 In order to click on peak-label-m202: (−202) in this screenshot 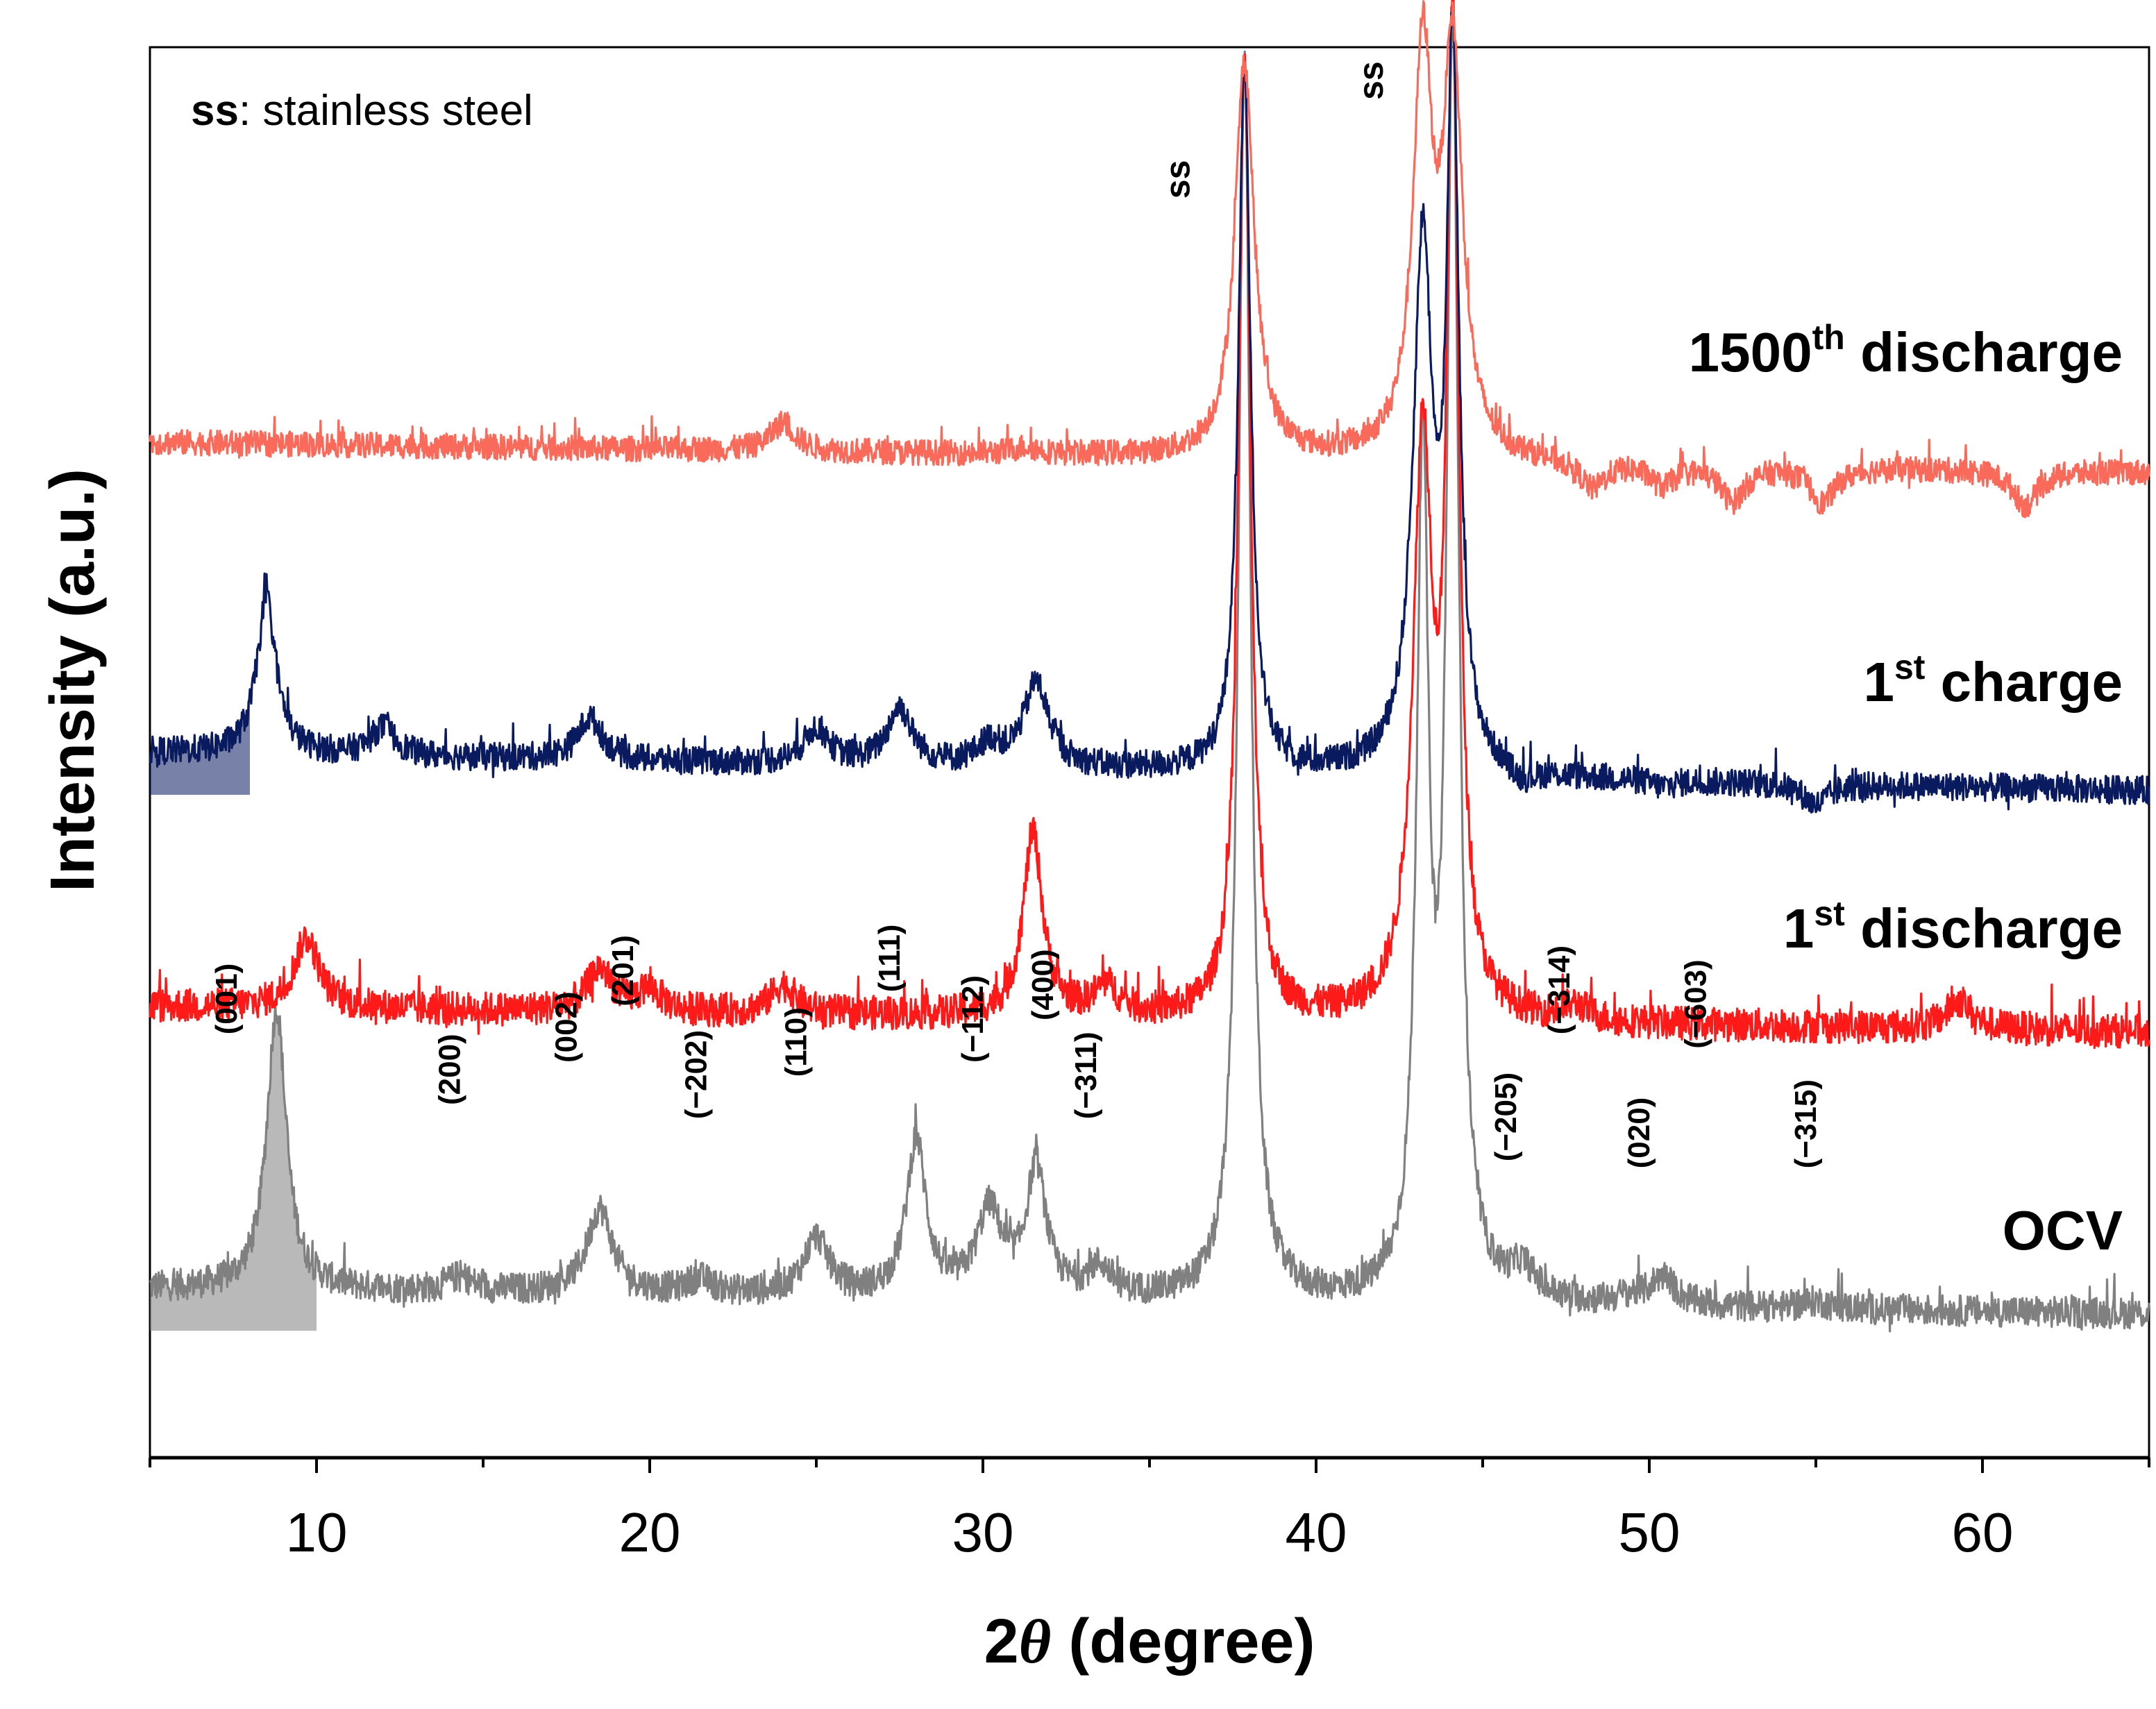, I will do `click(697, 1074)`.